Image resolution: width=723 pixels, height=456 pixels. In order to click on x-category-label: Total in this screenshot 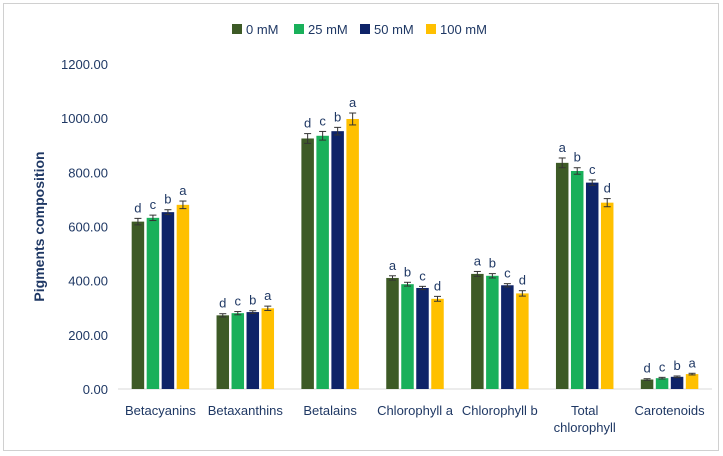, I will do `click(585, 410)`.